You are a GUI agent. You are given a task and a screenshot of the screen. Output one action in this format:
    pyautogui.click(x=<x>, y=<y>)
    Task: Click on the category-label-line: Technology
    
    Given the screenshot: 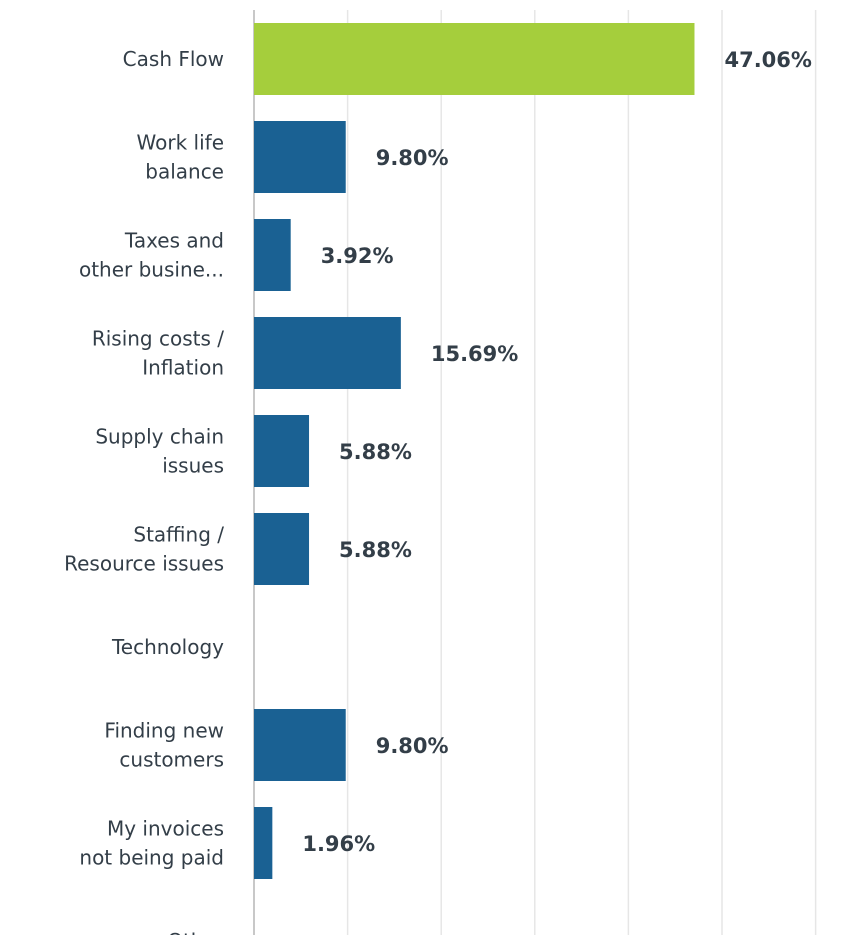 What is the action you would take?
    pyautogui.click(x=167, y=647)
    